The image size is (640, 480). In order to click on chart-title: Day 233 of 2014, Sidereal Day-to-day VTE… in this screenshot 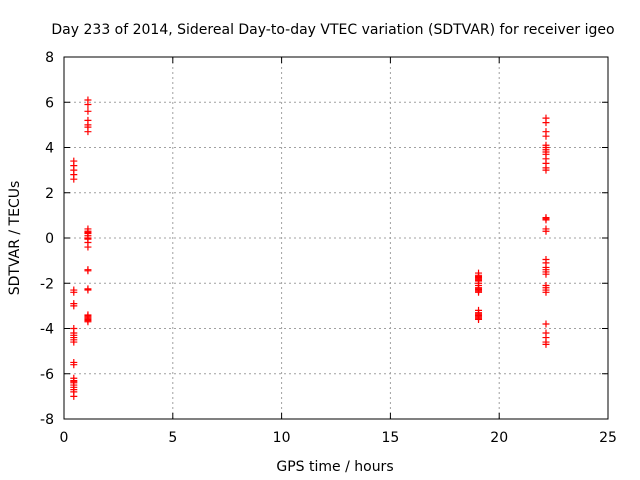, I will do `click(332, 30)`.